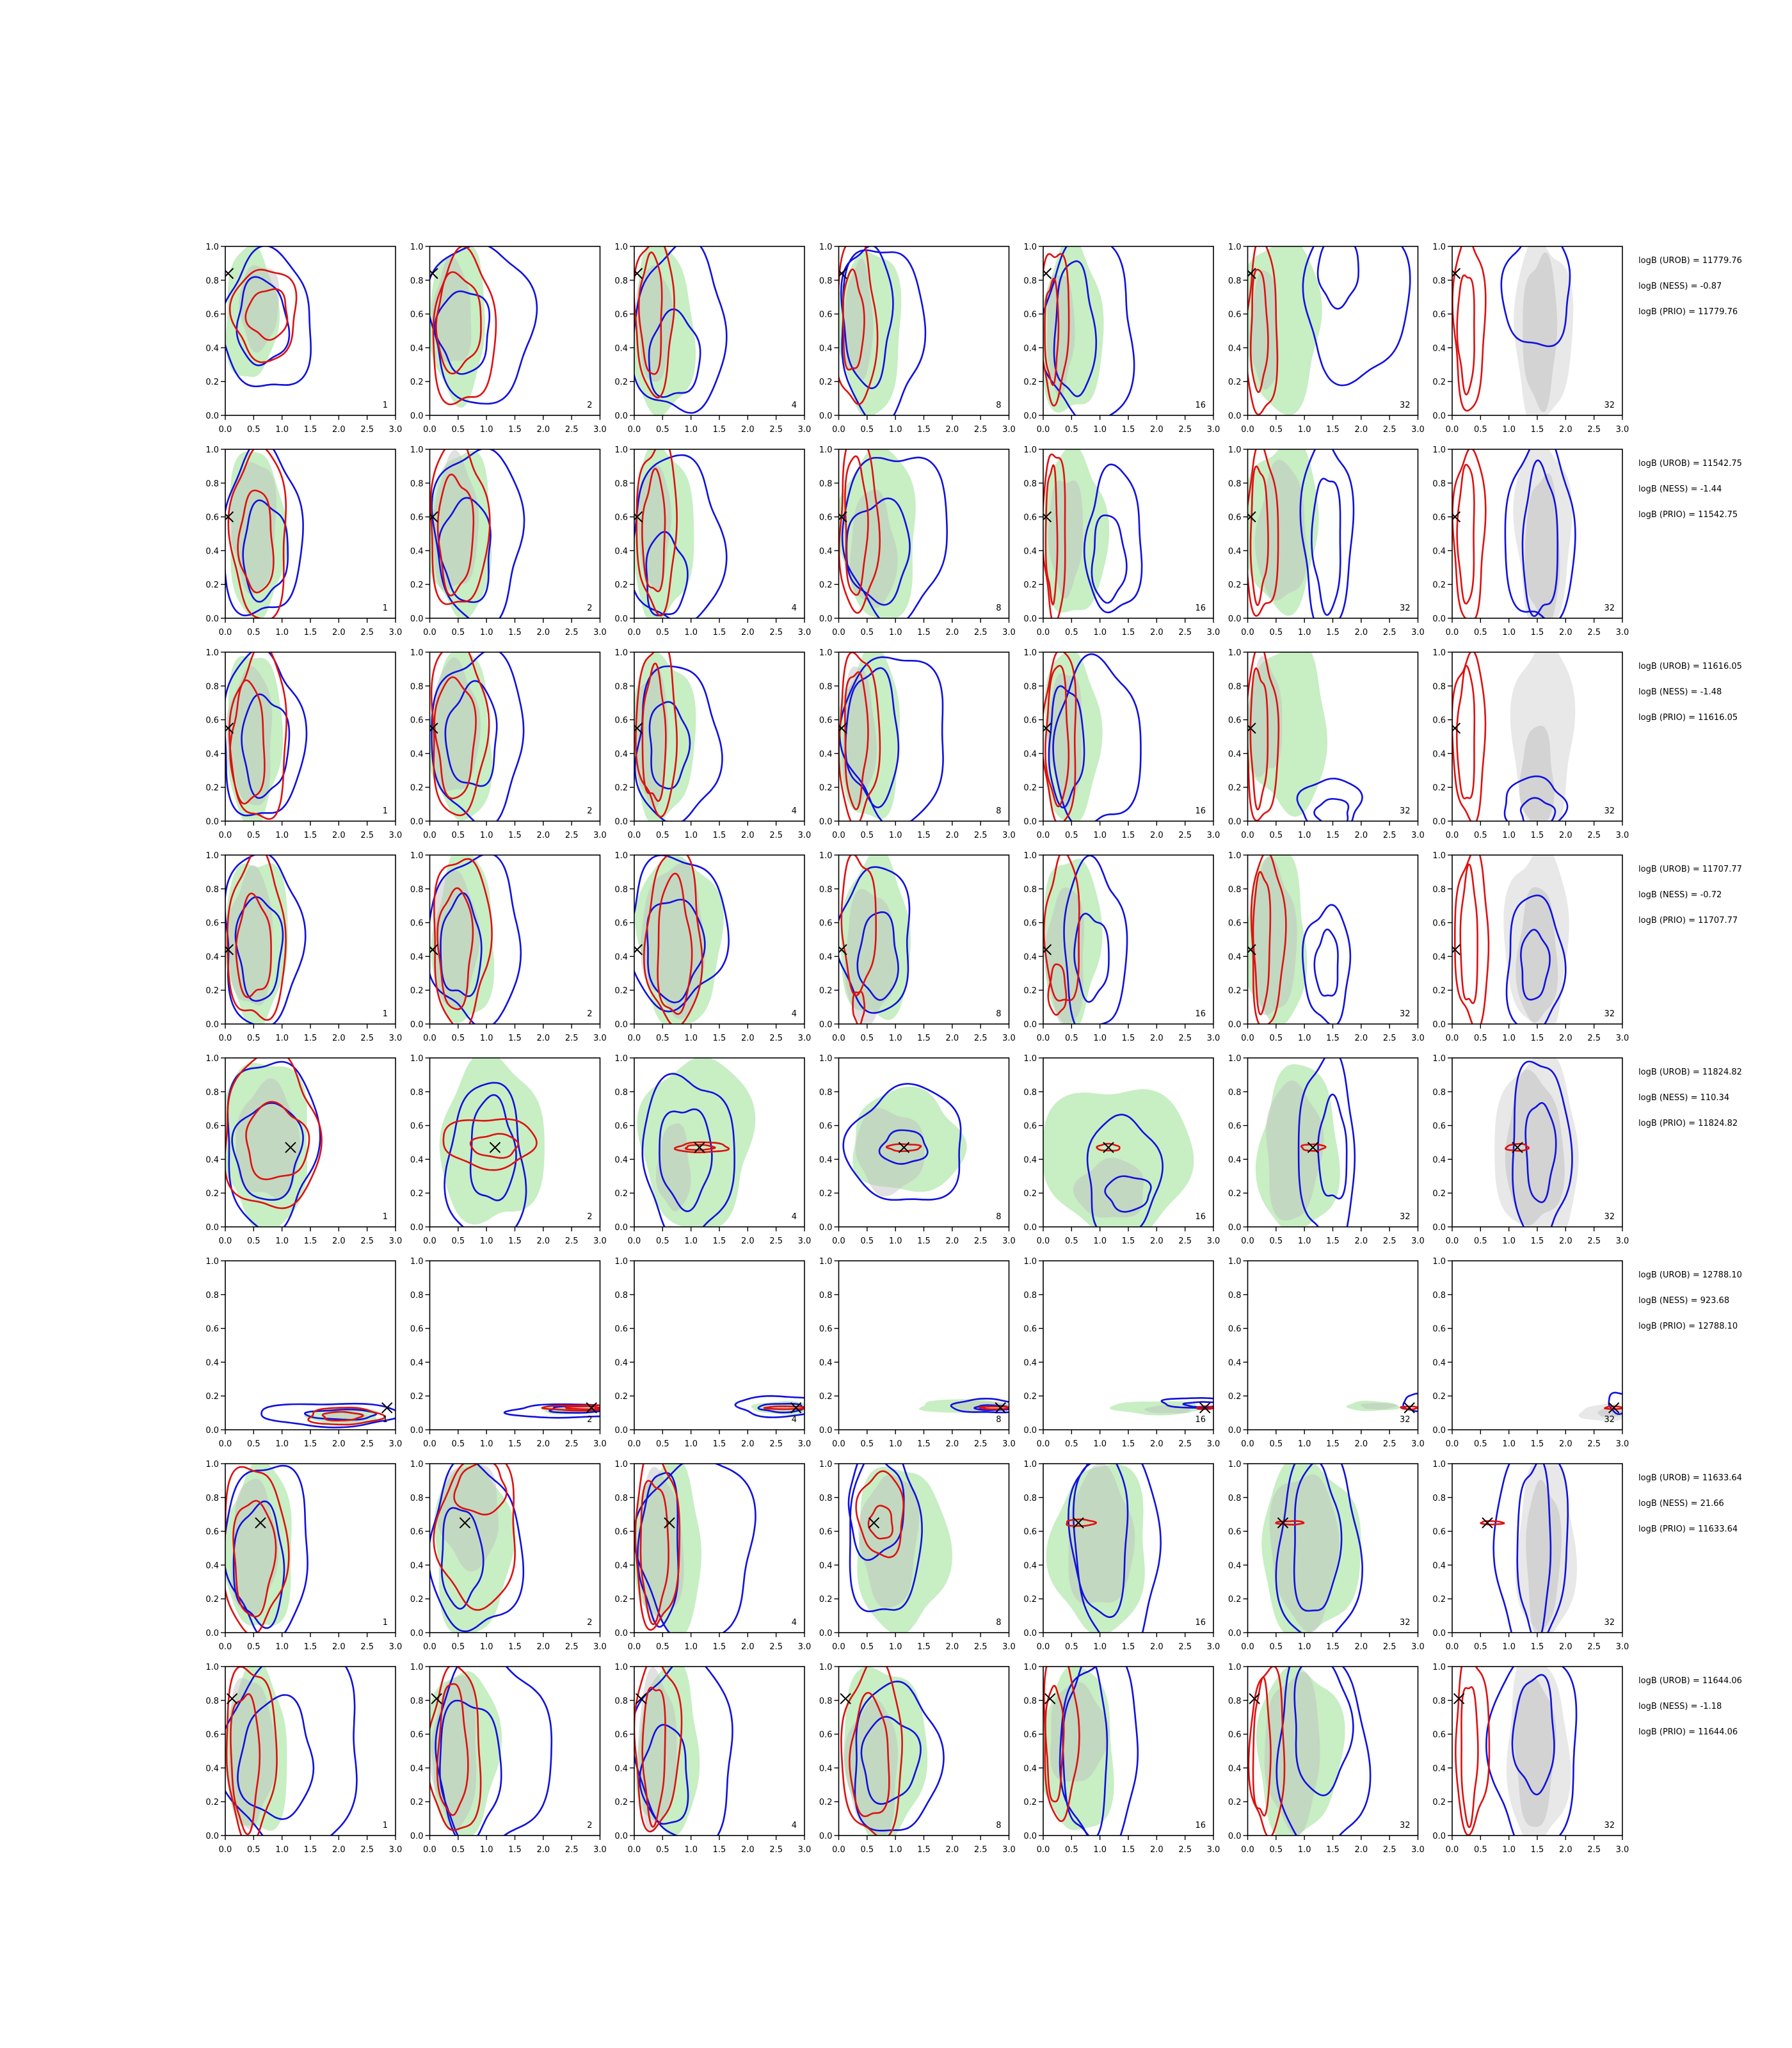 The height and width of the screenshot is (2048, 1792). I want to click on logB-annotation: logB (NESS) = 110.34, so click(1683, 1098).